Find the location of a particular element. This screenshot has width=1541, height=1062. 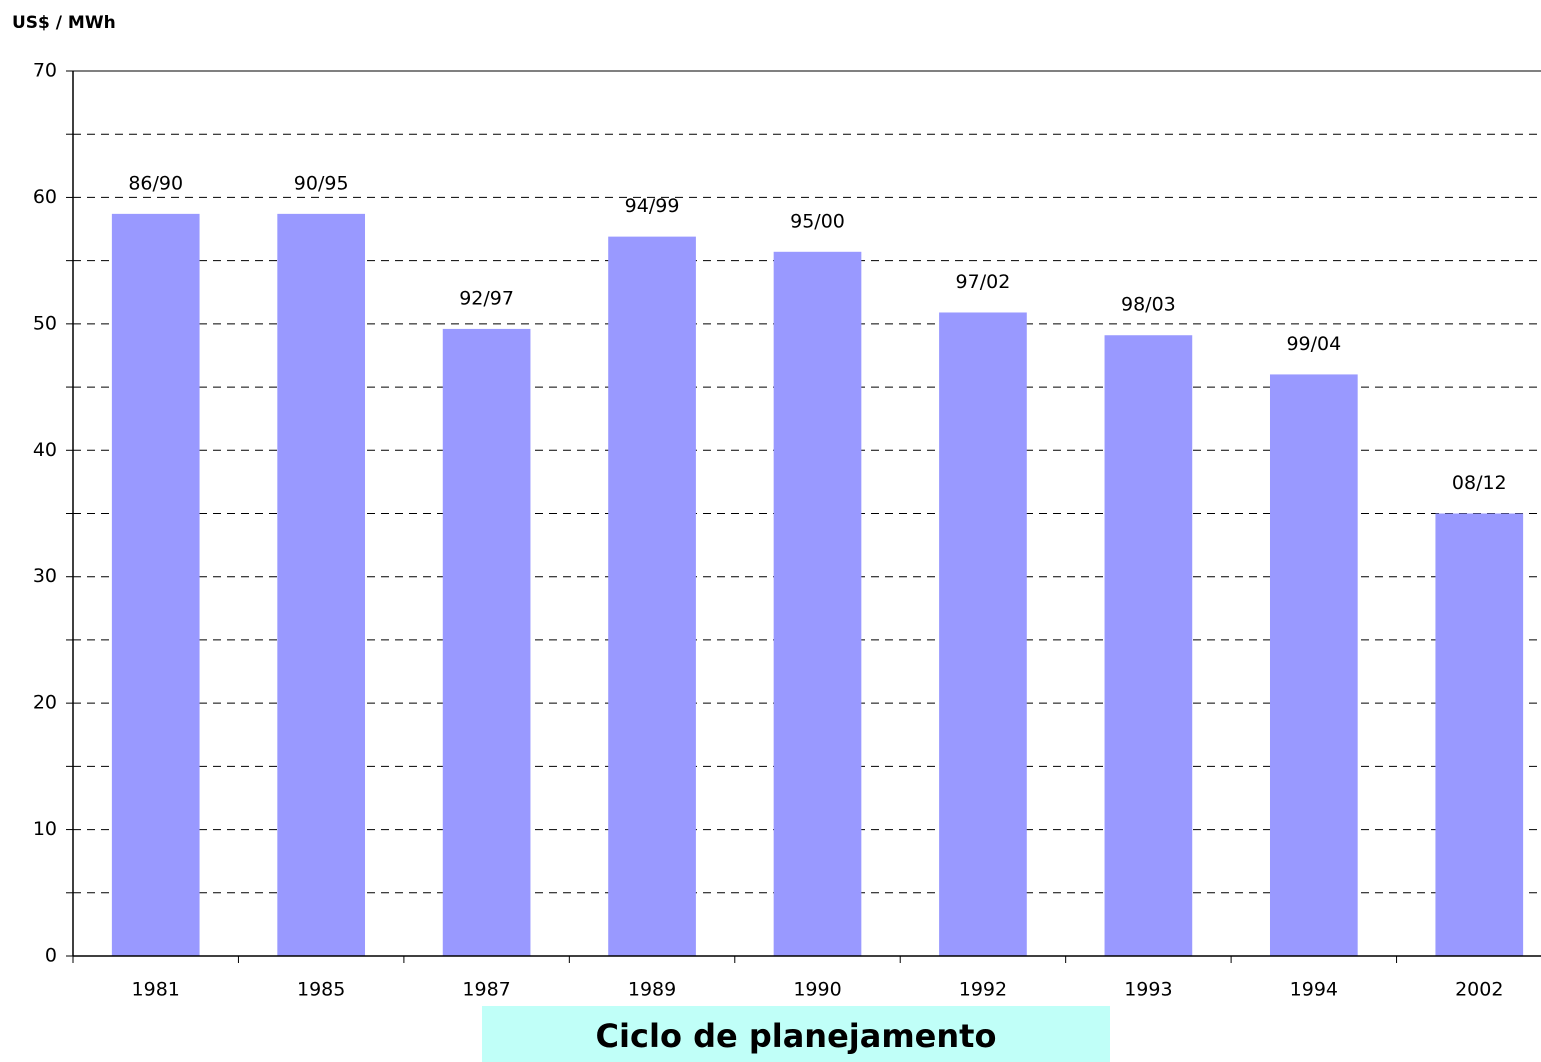

y-axis-title: US$ / MWh is located at coordinates (64, 23).